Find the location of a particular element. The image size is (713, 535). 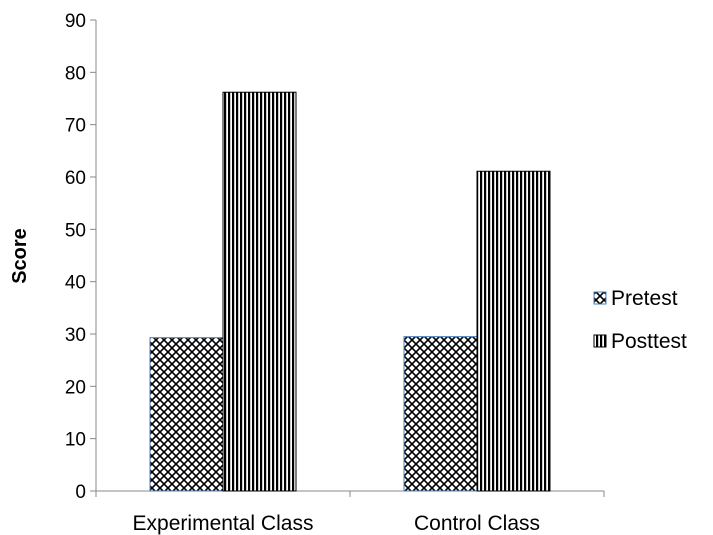

y-tick-label: 90 is located at coordinates (75, 21).